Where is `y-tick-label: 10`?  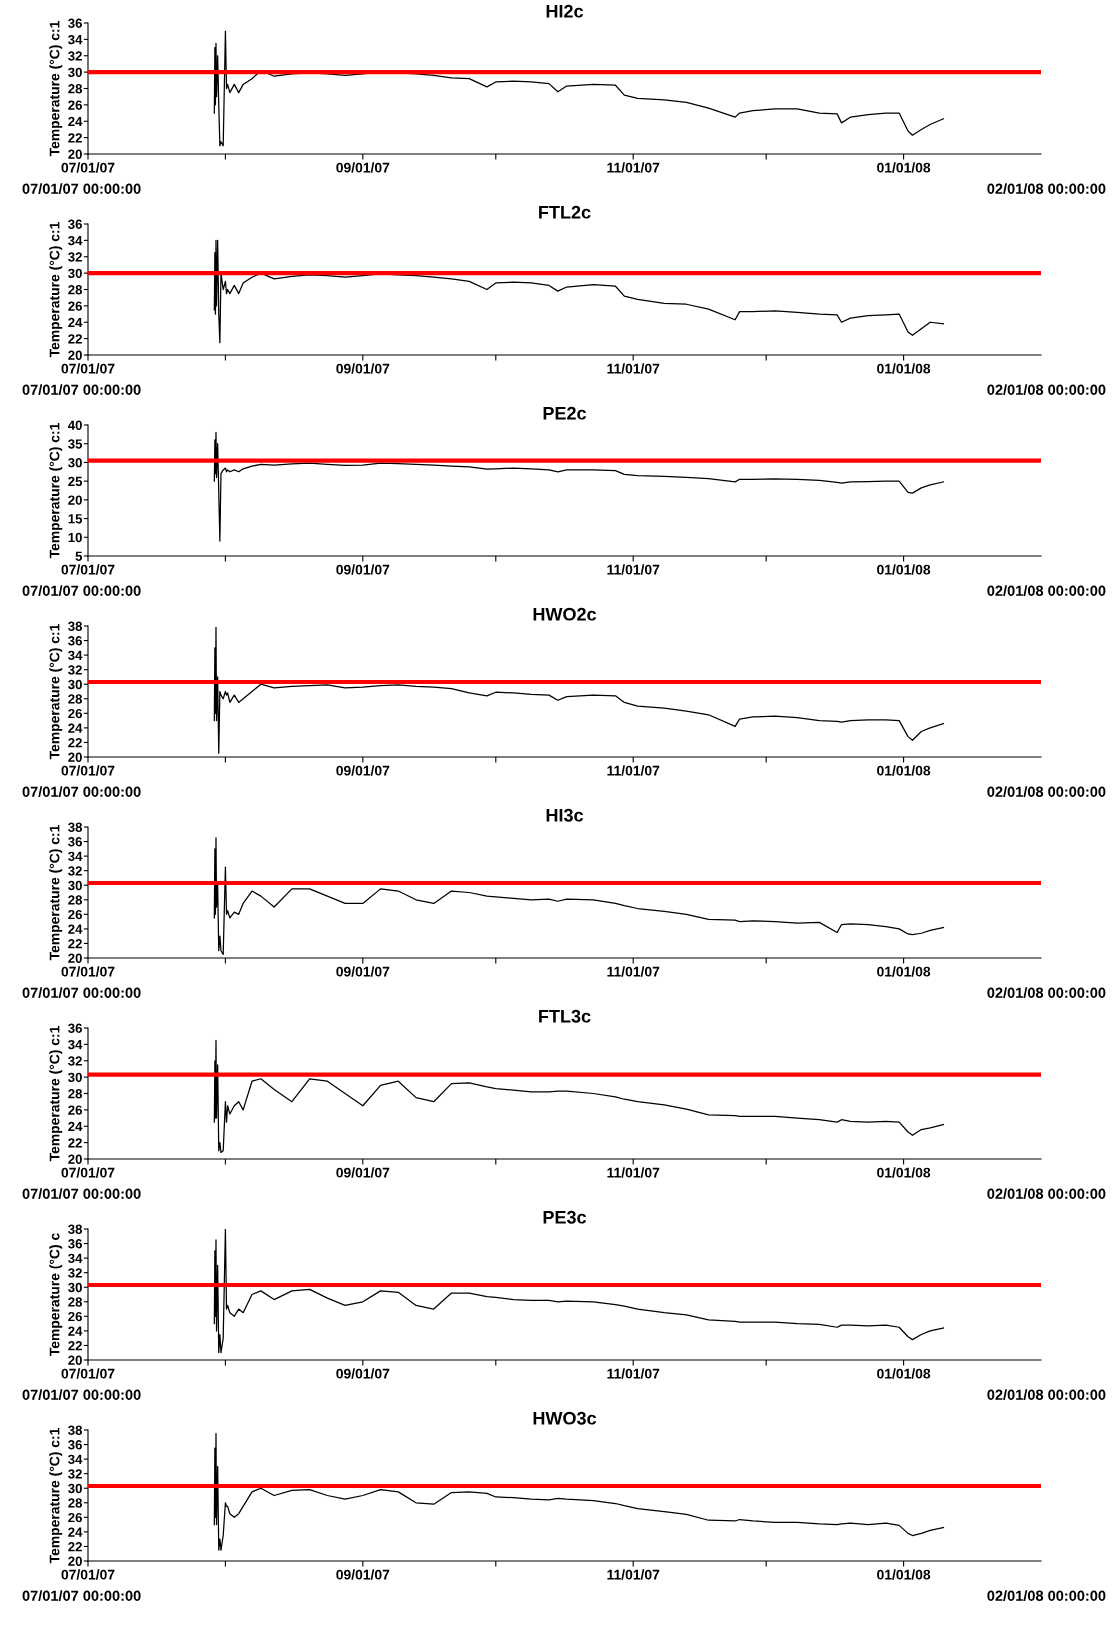 y-tick-label: 10 is located at coordinates (75, 537).